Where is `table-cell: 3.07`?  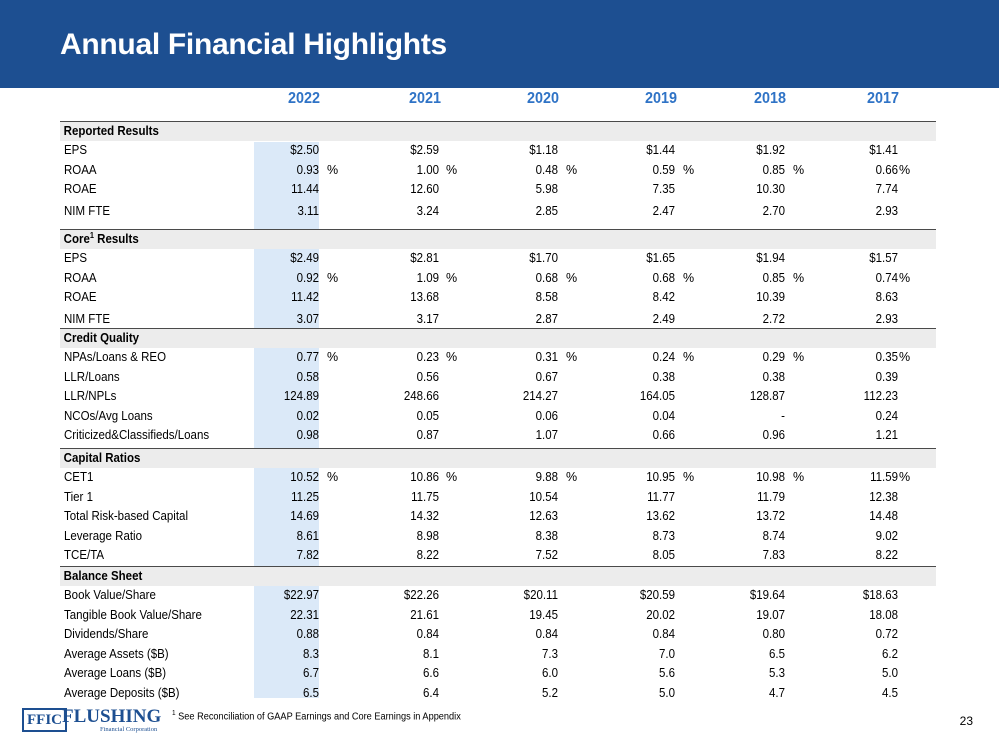
table-cell: 3.07 is located at coordinates (307, 318).